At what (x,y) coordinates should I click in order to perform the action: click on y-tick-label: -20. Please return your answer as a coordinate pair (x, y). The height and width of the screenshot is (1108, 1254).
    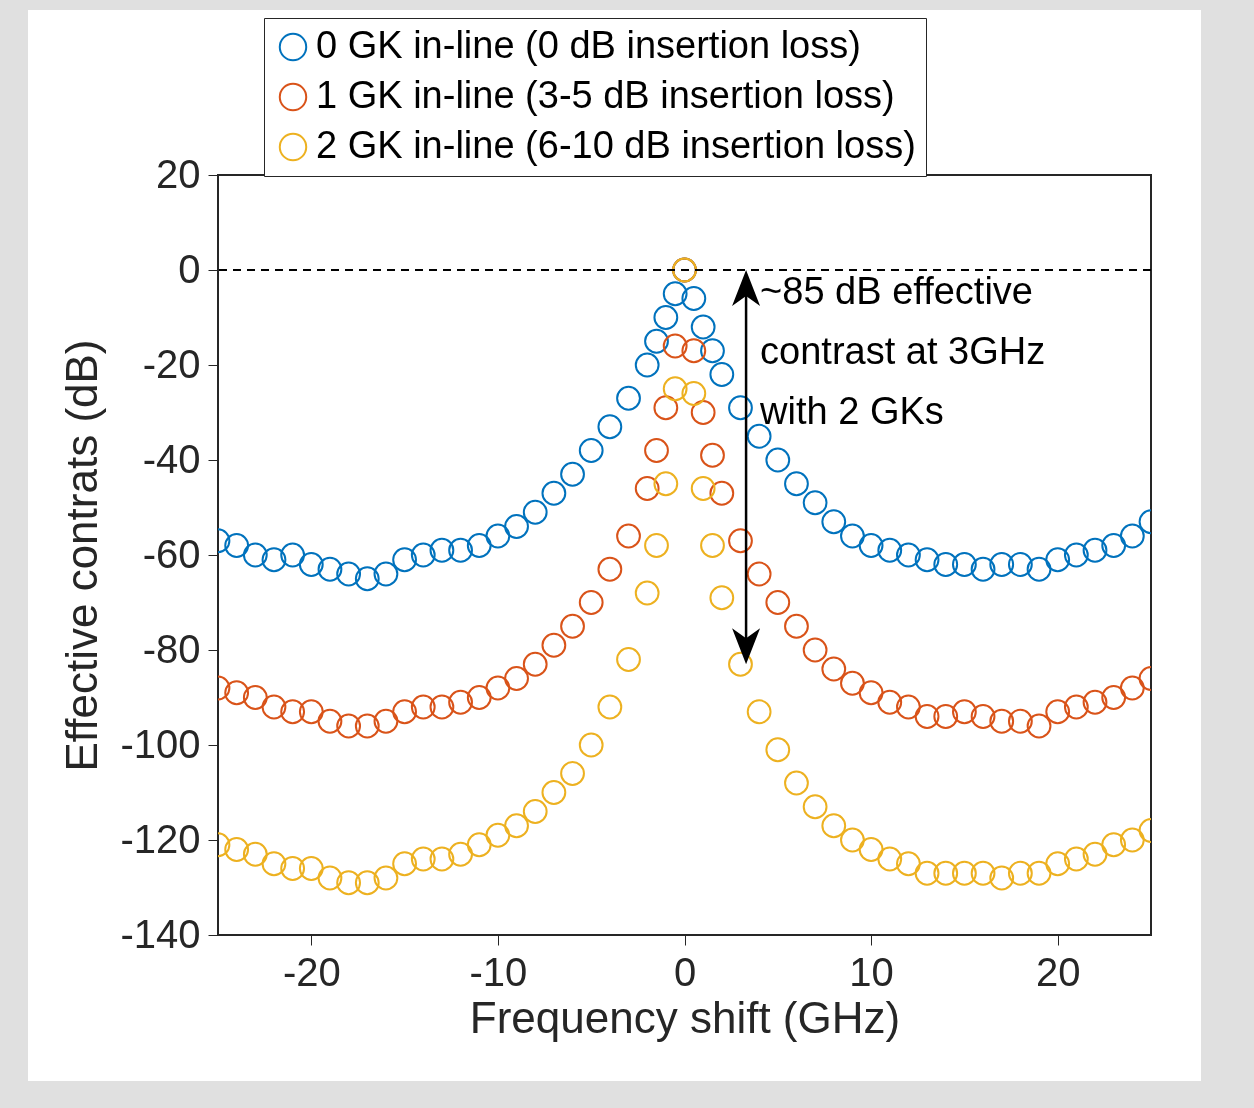
    Looking at the image, I should click on (171, 363).